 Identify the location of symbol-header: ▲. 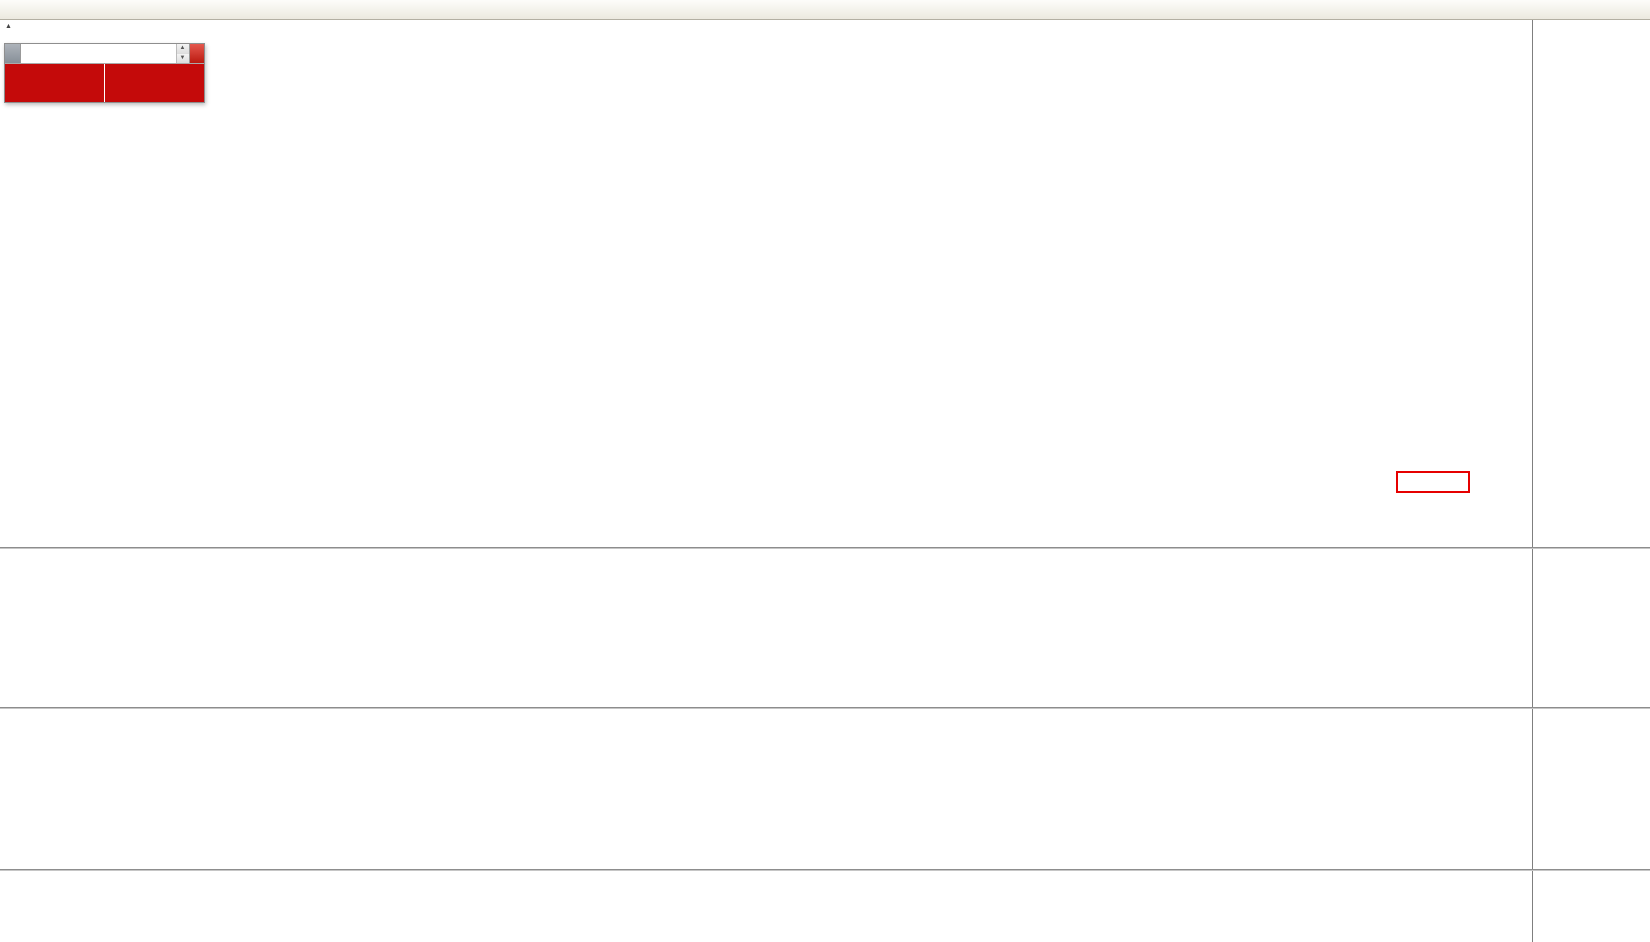
(26, 26).